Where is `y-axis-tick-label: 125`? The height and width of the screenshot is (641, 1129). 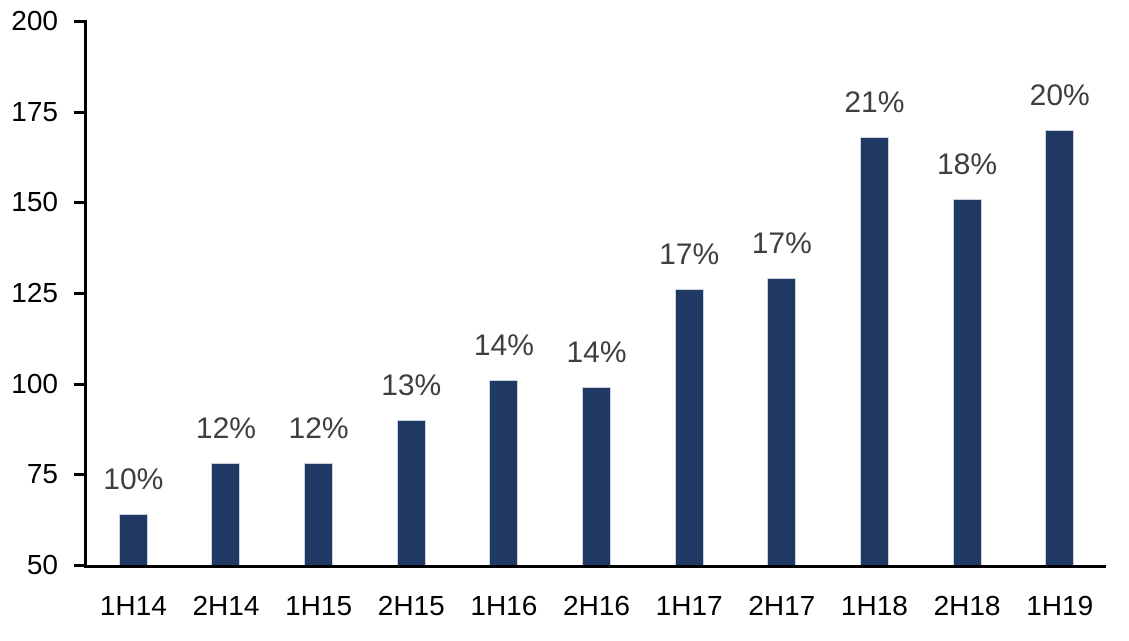
y-axis-tick-label: 125 is located at coordinates (34, 292).